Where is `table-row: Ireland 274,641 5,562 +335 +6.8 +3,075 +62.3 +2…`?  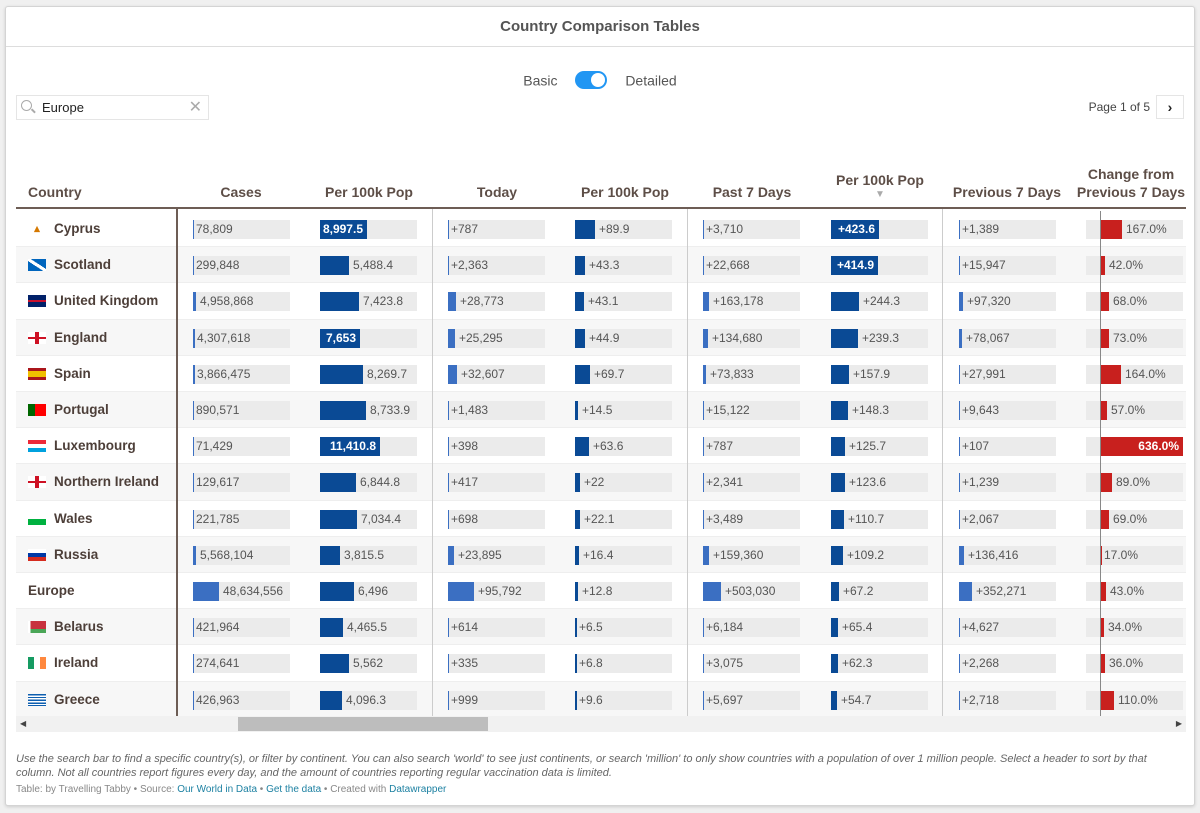
table-row: Ireland 274,641 5,562 +335 +6.8 +3,075 +62.3 +2… is located at coordinates (601, 664).